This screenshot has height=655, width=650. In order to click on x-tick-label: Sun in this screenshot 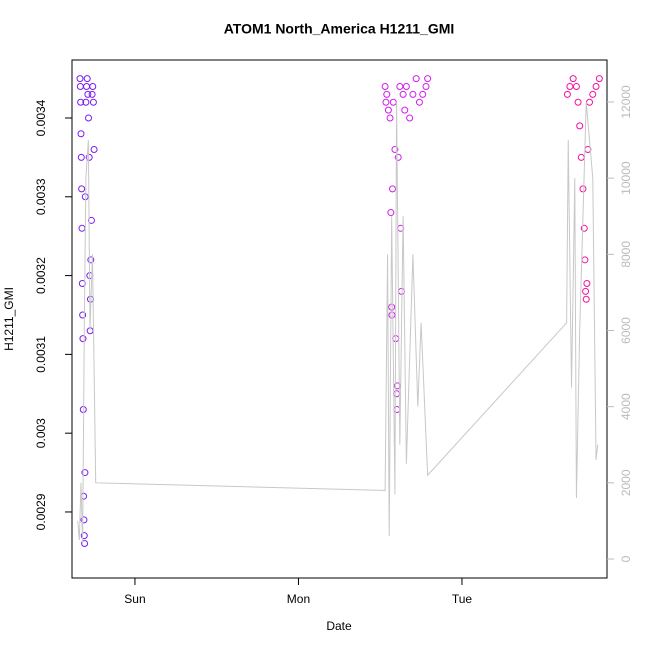, I will do `click(134, 599)`.